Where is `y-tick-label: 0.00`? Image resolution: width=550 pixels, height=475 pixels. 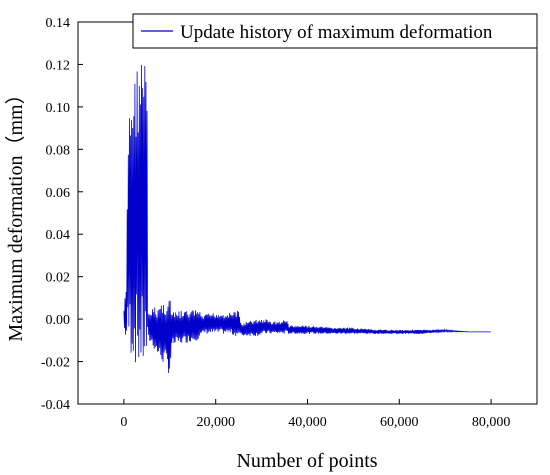
y-tick-label: 0.00 is located at coordinates (58, 320).